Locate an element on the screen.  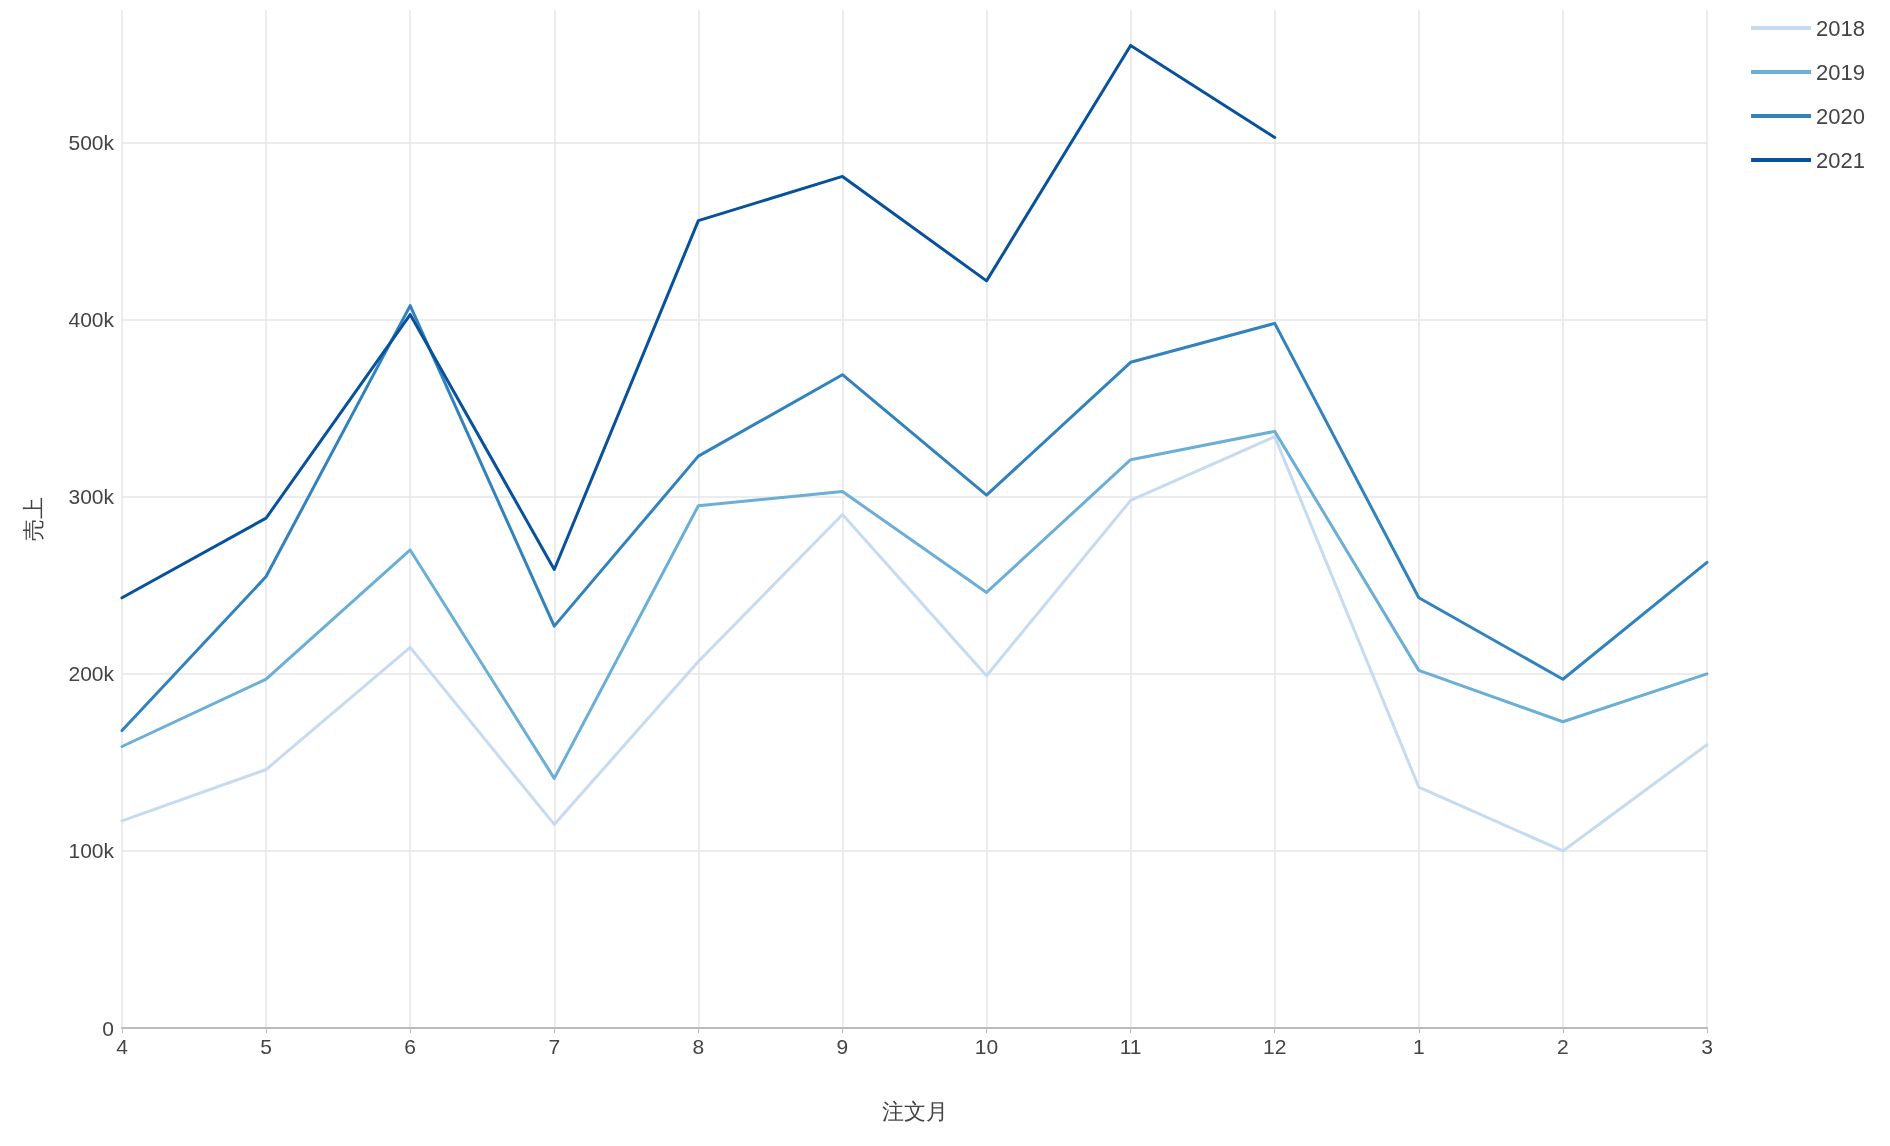
y-tick-label: 200k is located at coordinates (91, 674).